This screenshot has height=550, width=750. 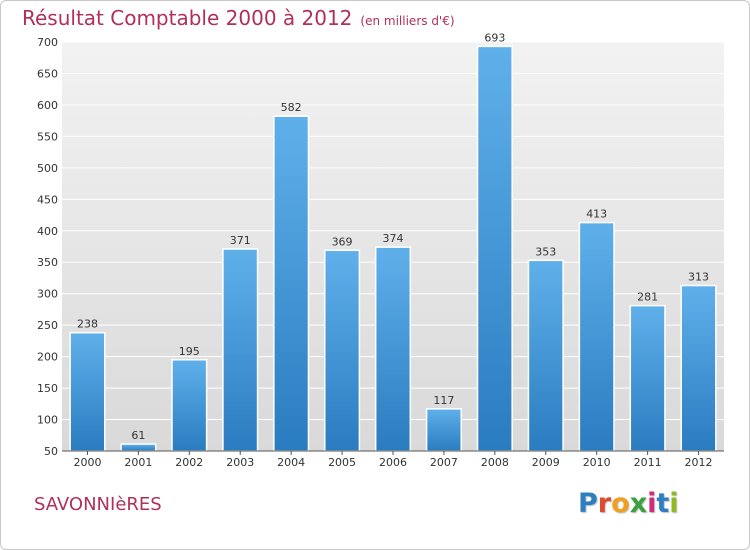 I want to click on bar-2005, so click(x=342, y=350).